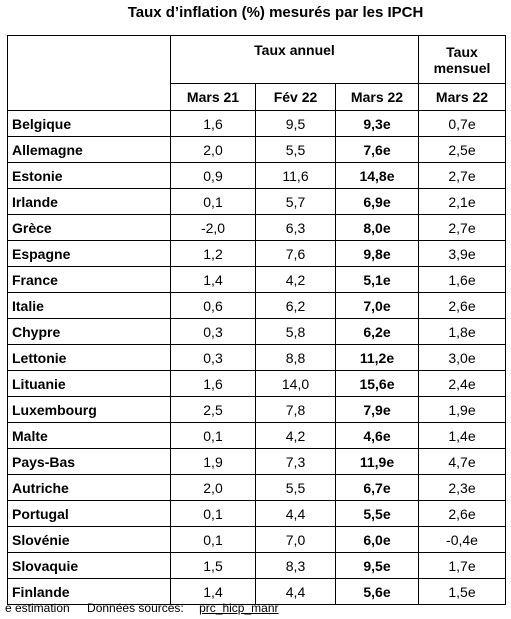  Describe the element at coordinates (295, 409) in the screenshot. I see `value-cell: 7,8` at that location.